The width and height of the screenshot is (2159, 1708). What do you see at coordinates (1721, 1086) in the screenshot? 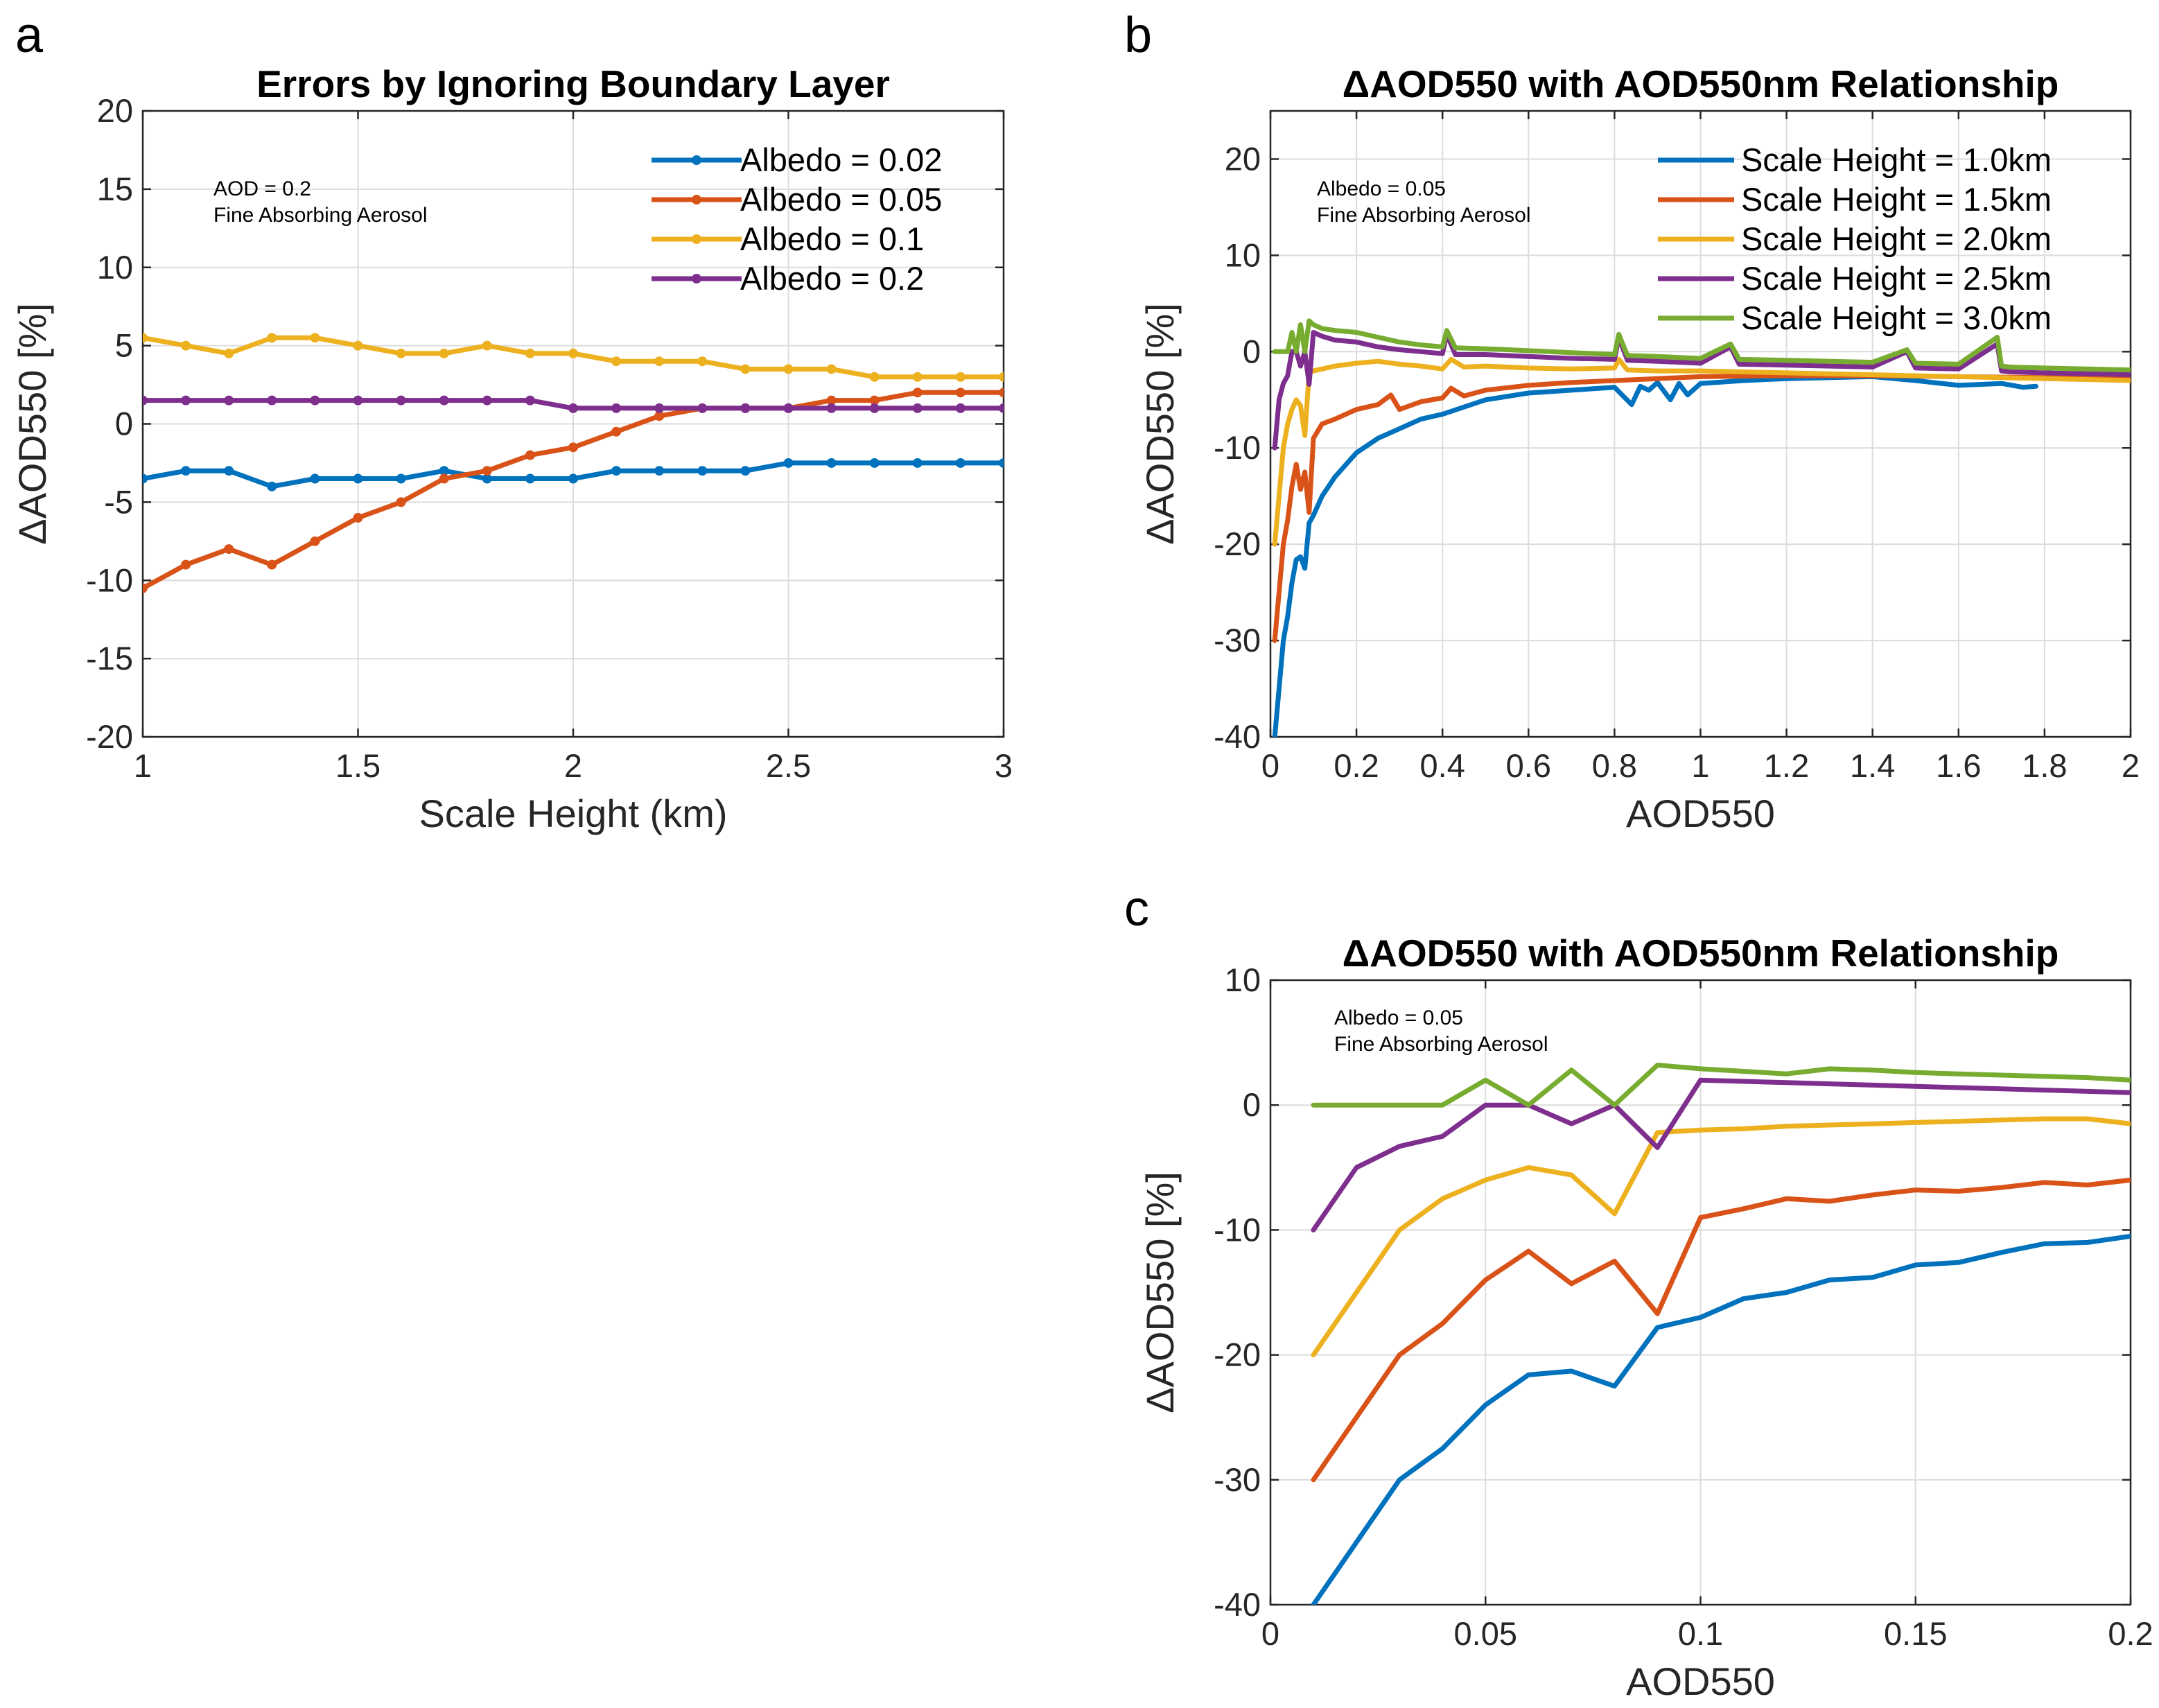
I see `series-line-scale-height-3-0km` at bounding box center [1721, 1086].